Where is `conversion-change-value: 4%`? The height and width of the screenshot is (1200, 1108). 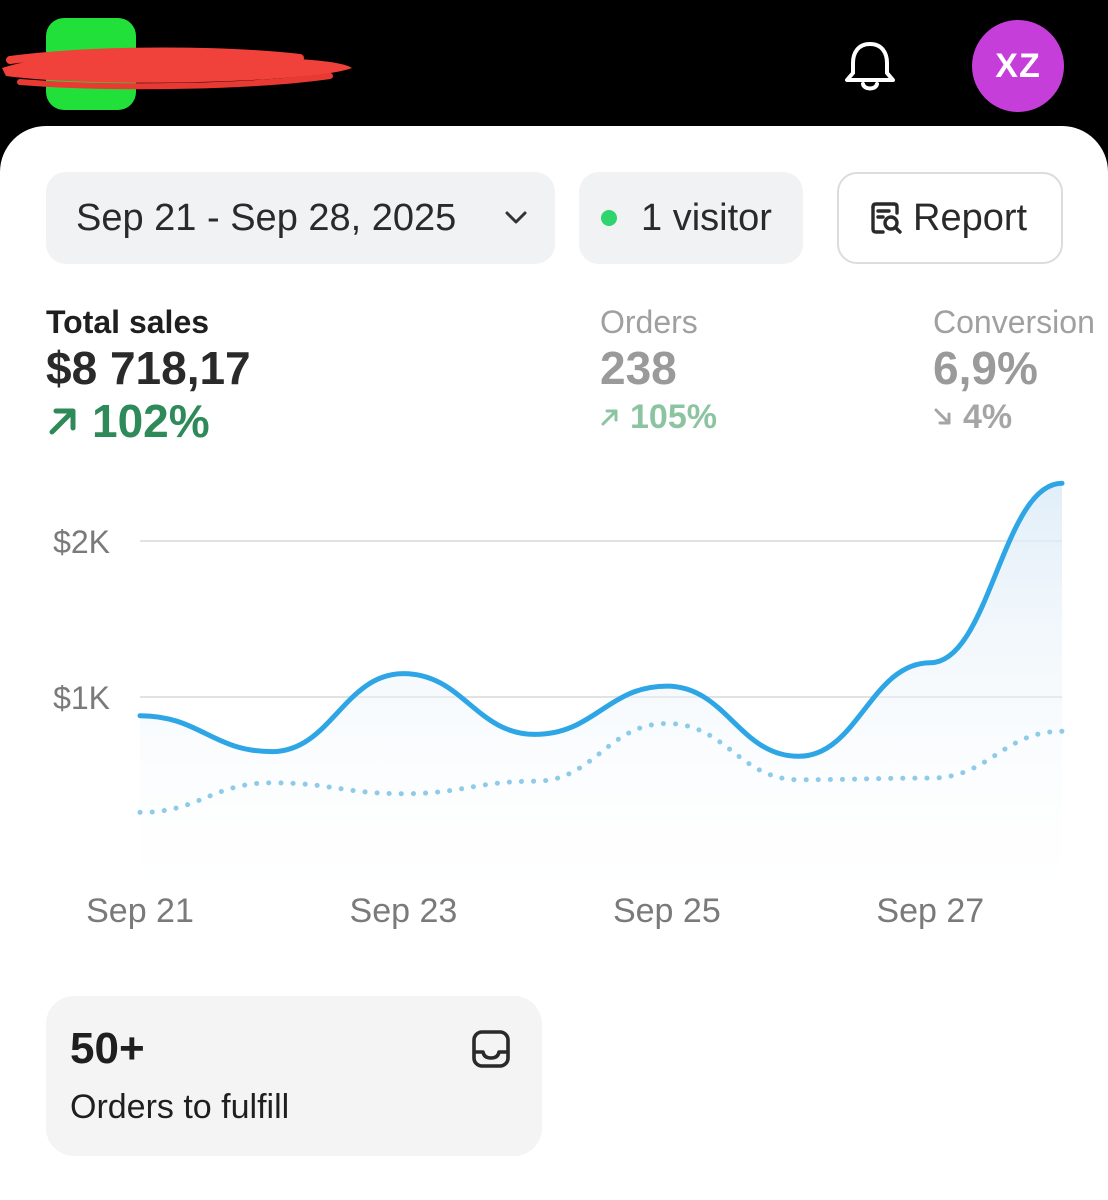
conversion-change-value: 4% is located at coordinates (988, 417).